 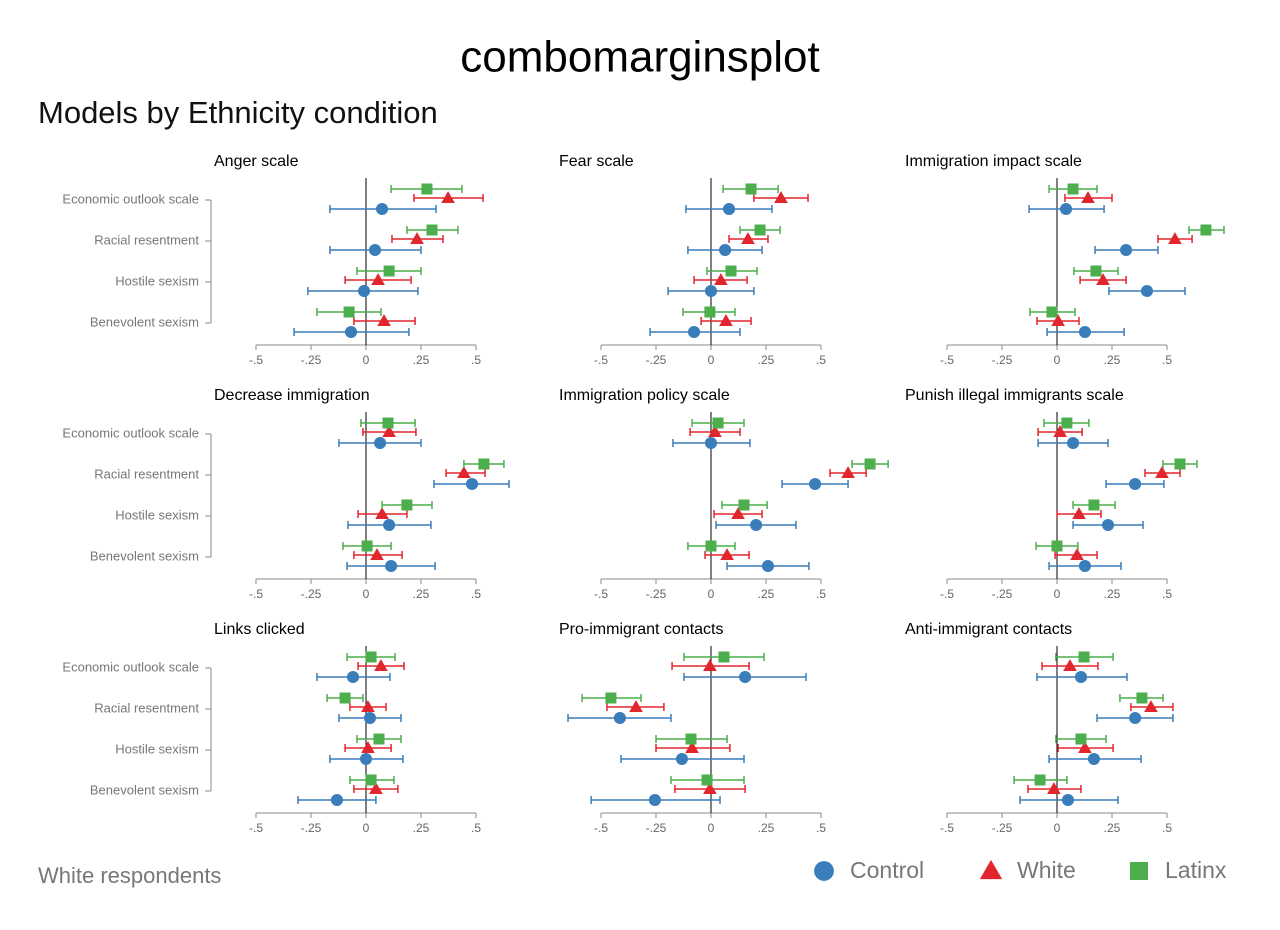 What do you see at coordinates (1046, 870) in the screenshot?
I see `legend-label: White` at bounding box center [1046, 870].